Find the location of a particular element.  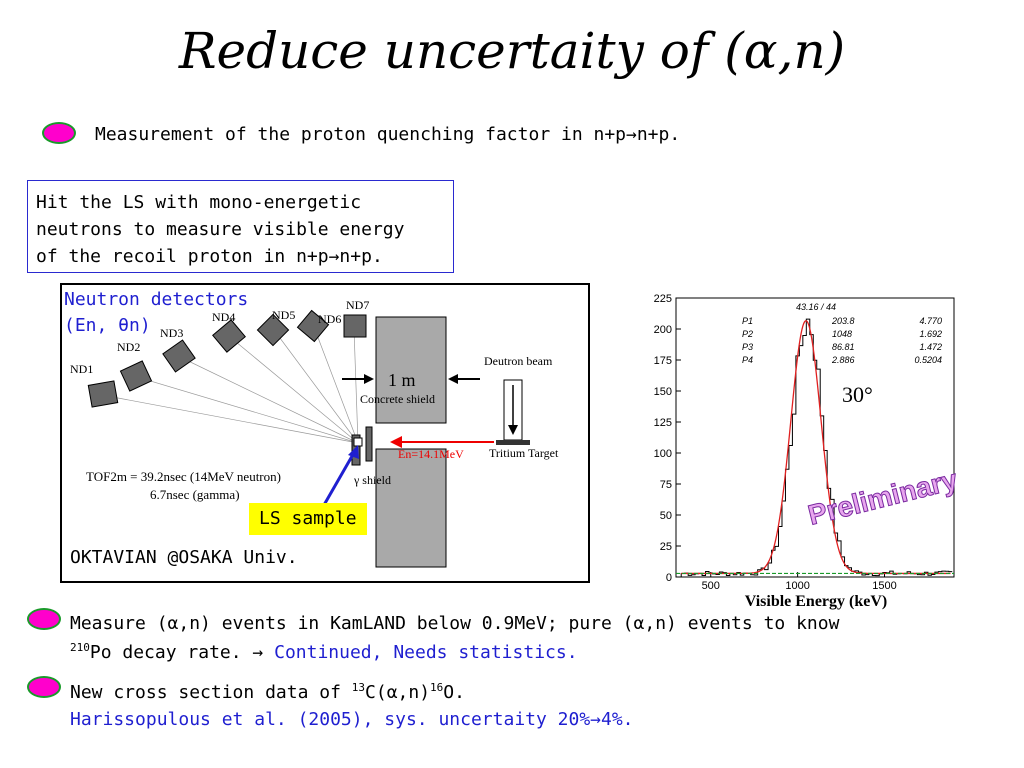

param-name: P3 is located at coordinates (747, 347).